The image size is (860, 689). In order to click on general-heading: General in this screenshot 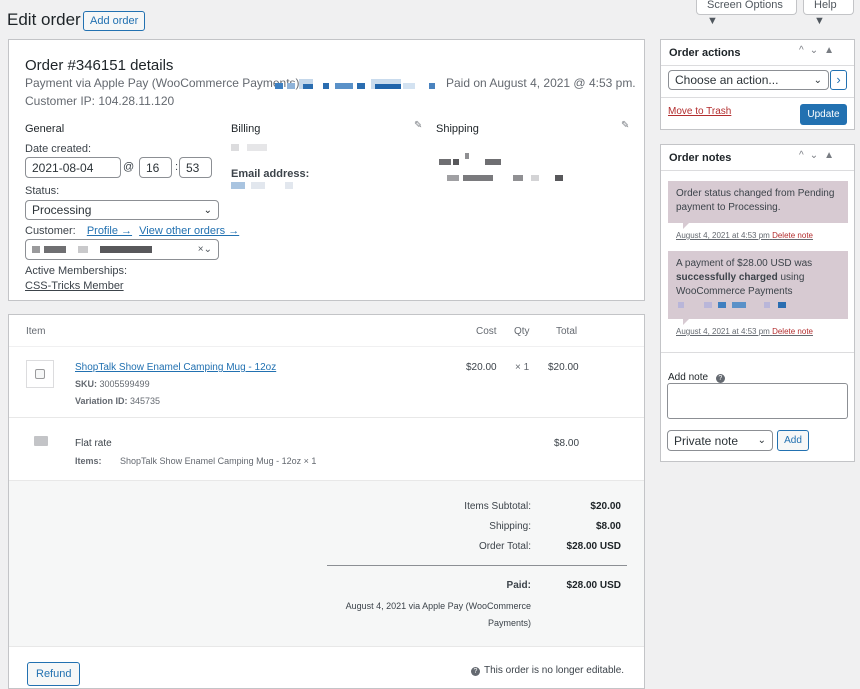, I will do `click(45, 129)`.